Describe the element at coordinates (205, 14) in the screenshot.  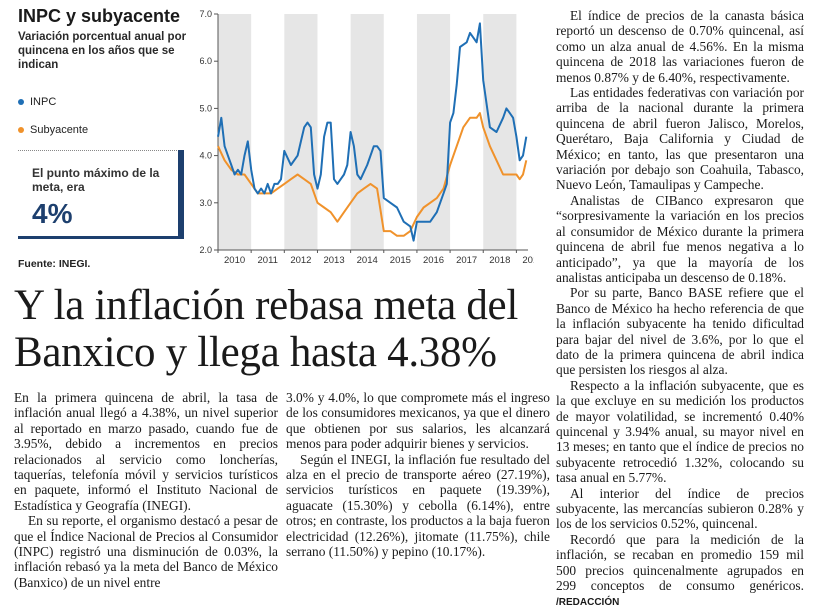
I see `y-tick-label: 7.0` at that location.